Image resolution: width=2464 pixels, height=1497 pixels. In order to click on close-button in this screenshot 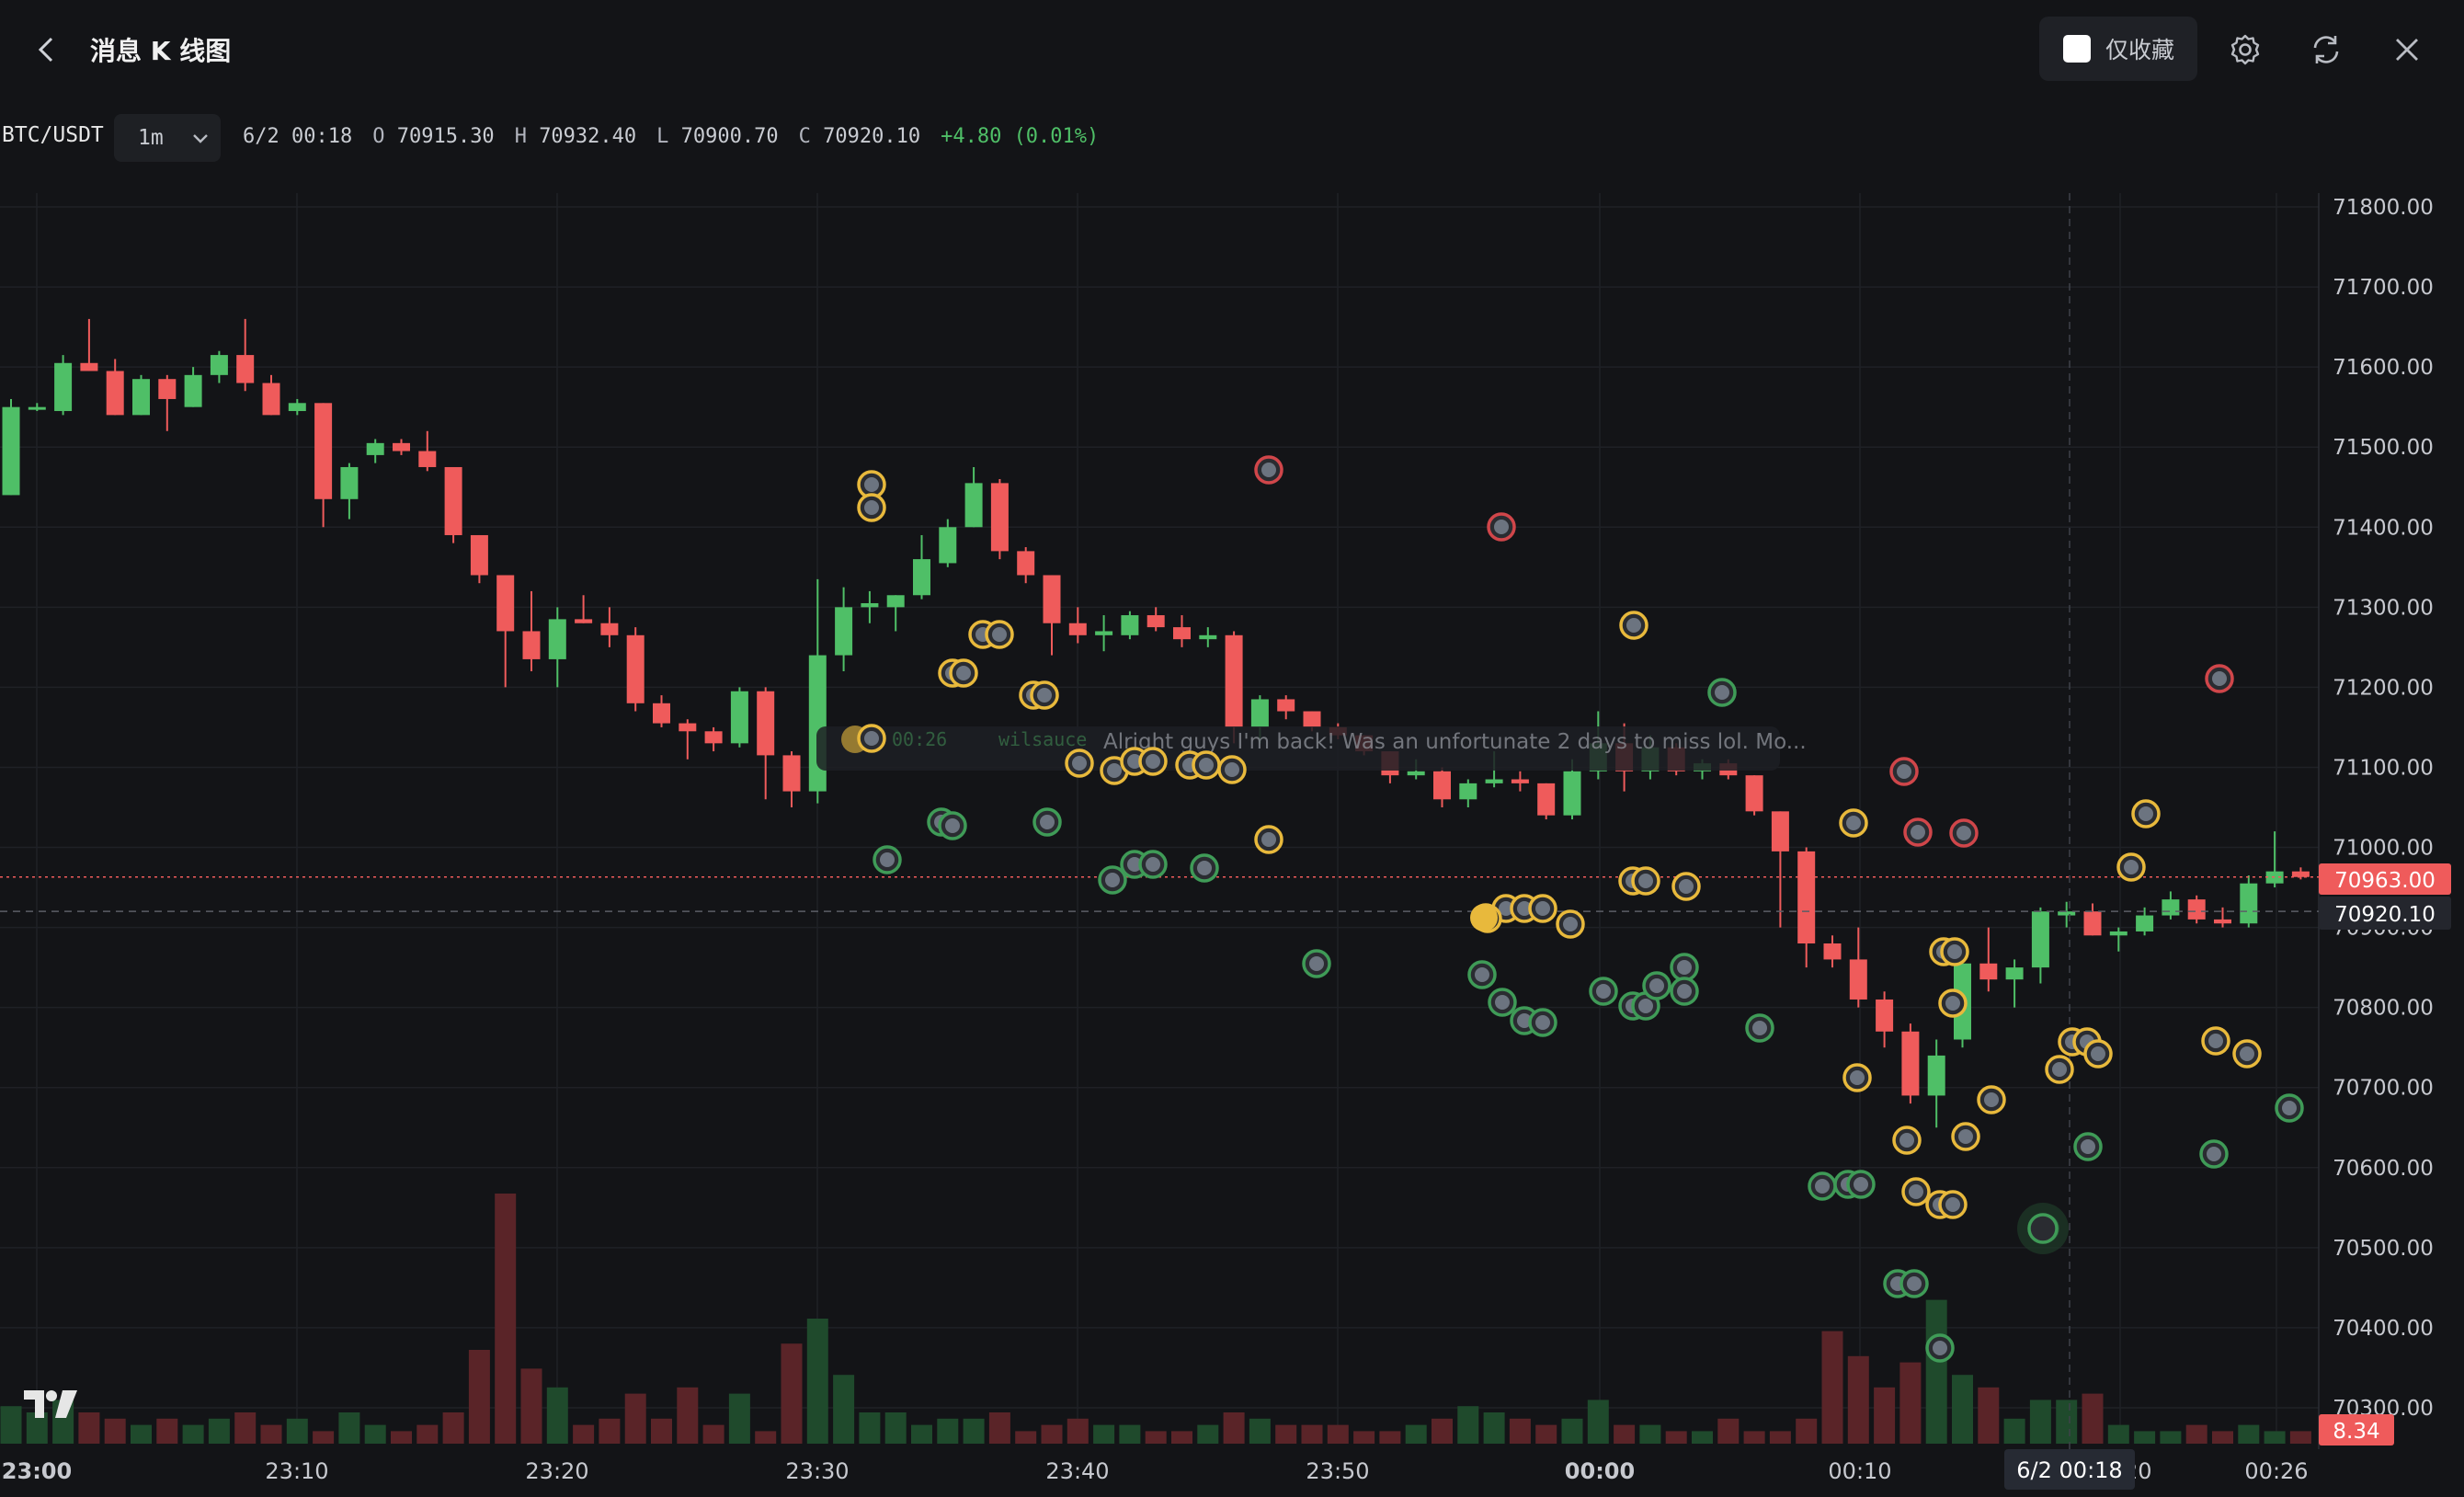, I will do `click(2407, 50)`.